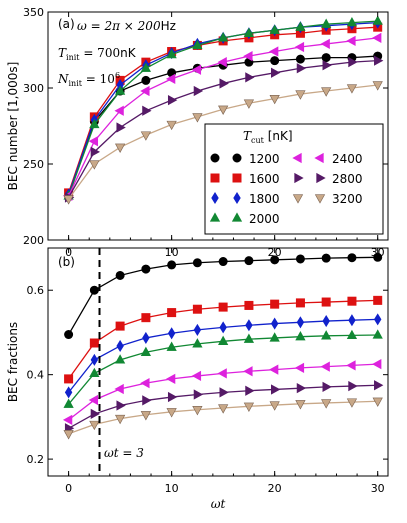 The image size is (407, 523). What do you see at coordinates (33, 88) in the screenshot?
I see `ytick-label: 300` at bounding box center [33, 88].